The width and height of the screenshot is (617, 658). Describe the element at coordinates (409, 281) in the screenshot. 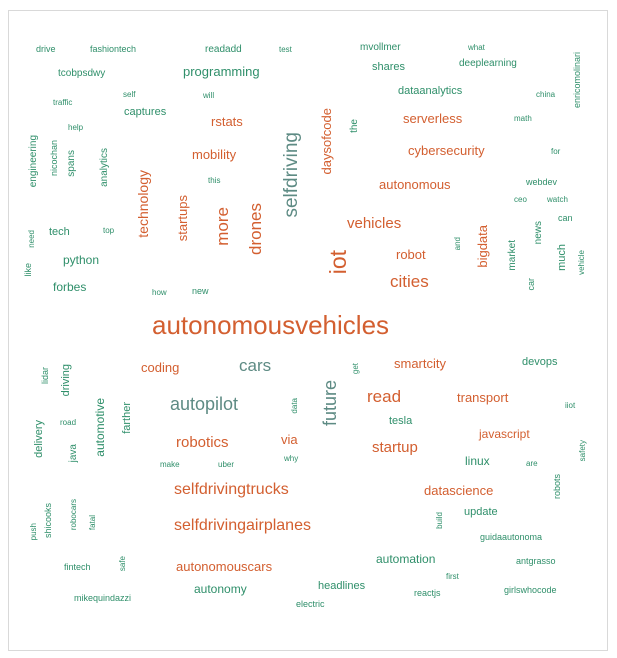

I see `word-cities: cities` at that location.